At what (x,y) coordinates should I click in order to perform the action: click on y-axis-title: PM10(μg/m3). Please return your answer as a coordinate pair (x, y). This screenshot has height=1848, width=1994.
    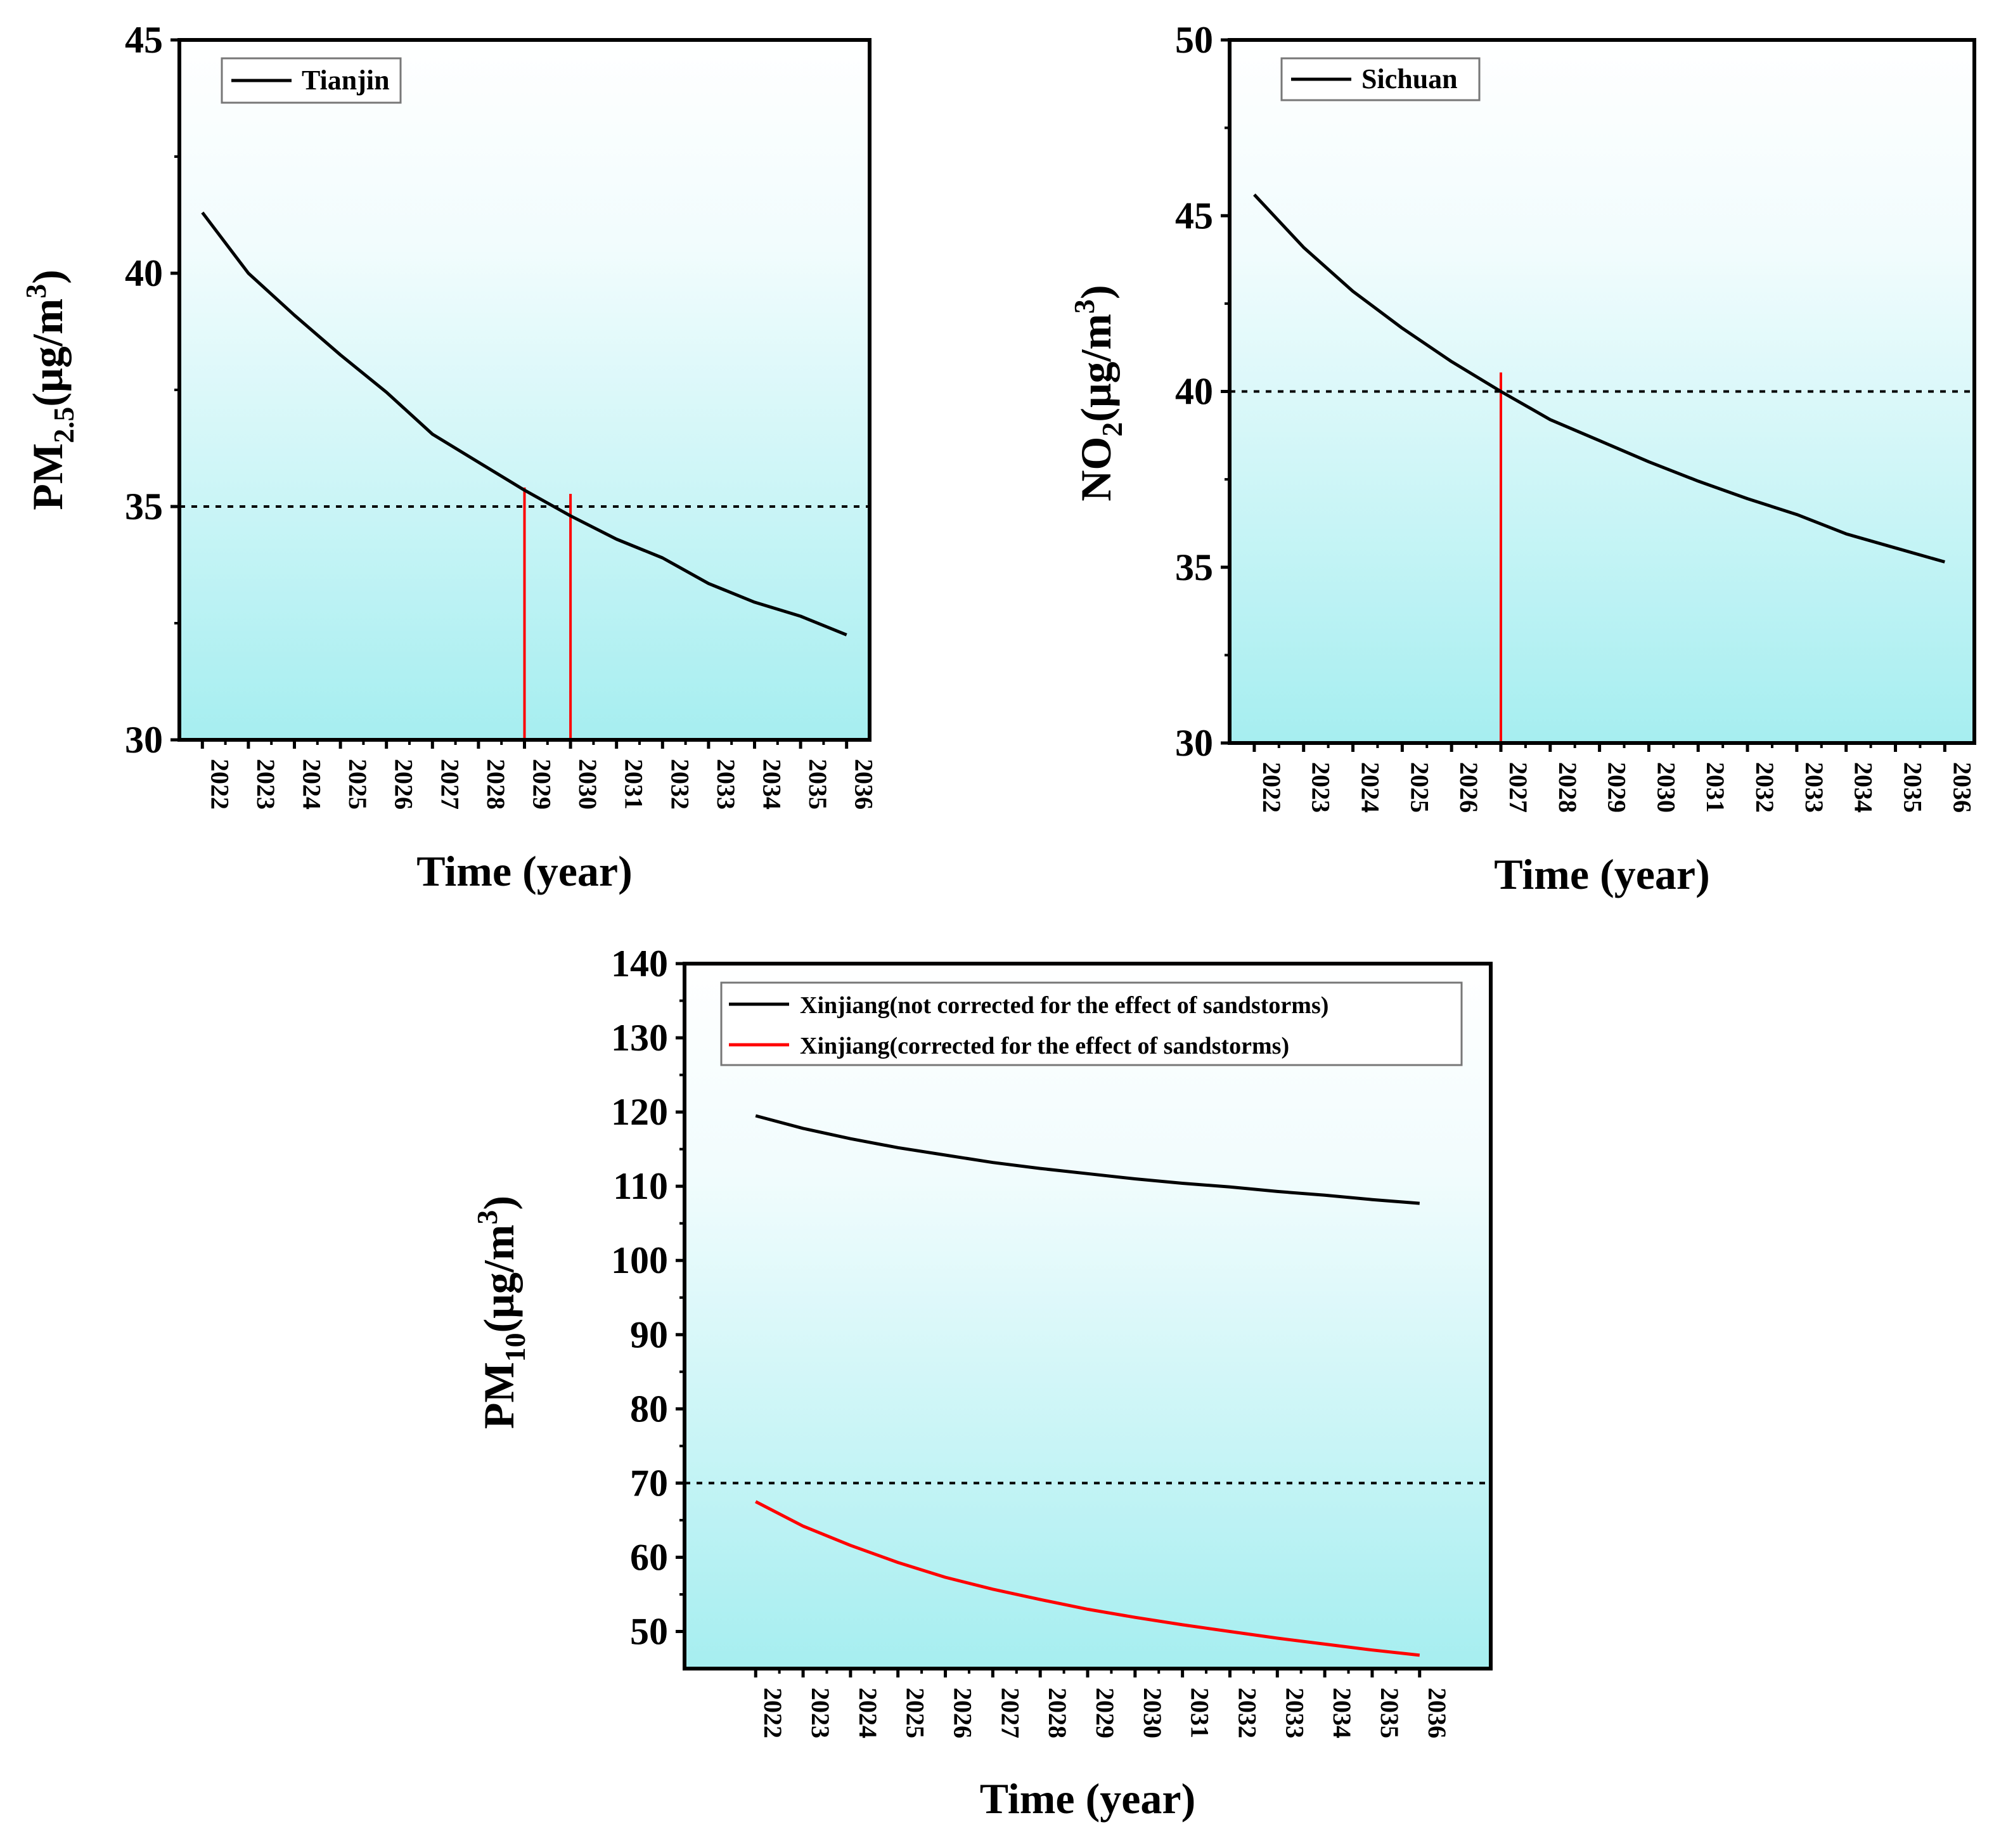
    Looking at the image, I should click on (501, 1312).